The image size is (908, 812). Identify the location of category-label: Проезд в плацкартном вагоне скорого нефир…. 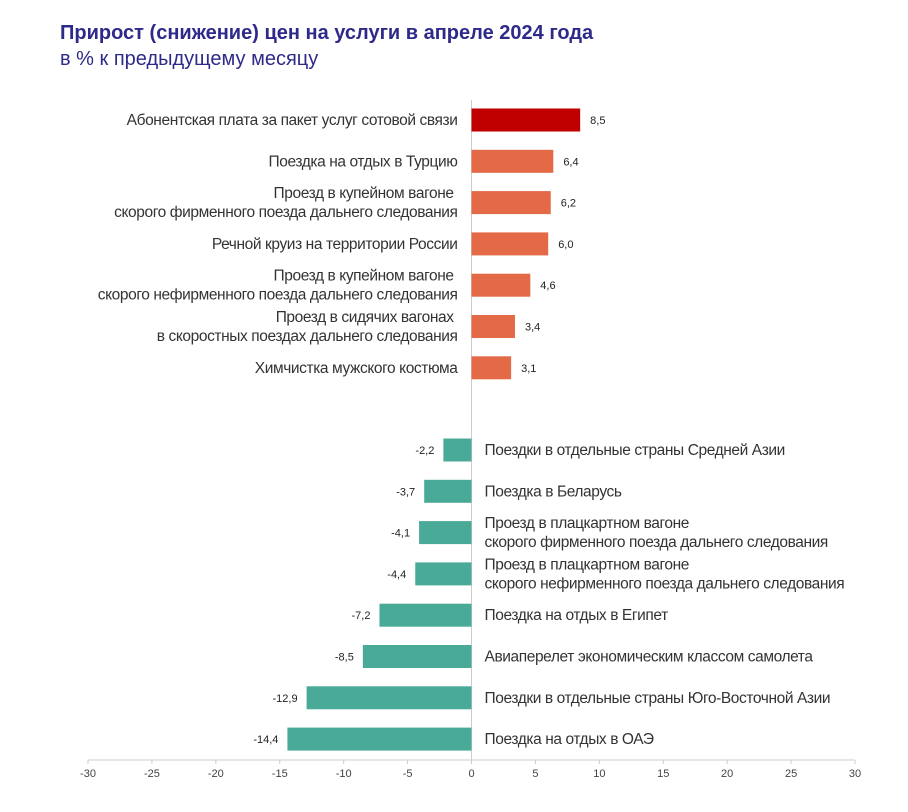
(665, 574).